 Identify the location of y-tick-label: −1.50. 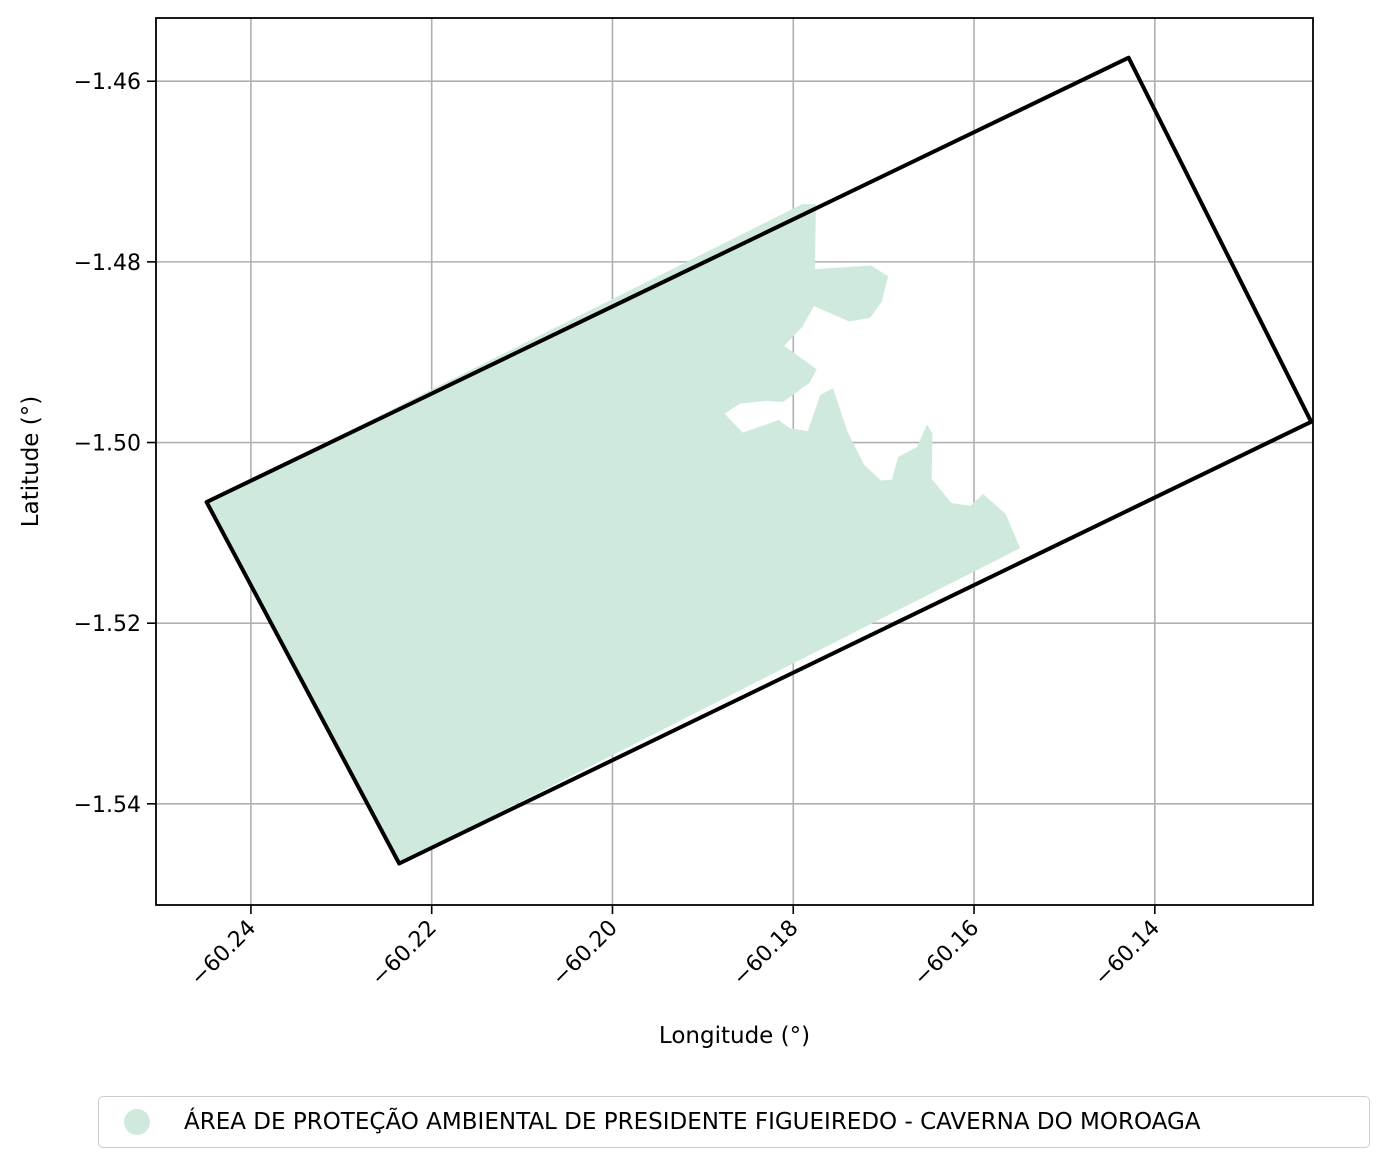
(107, 444).